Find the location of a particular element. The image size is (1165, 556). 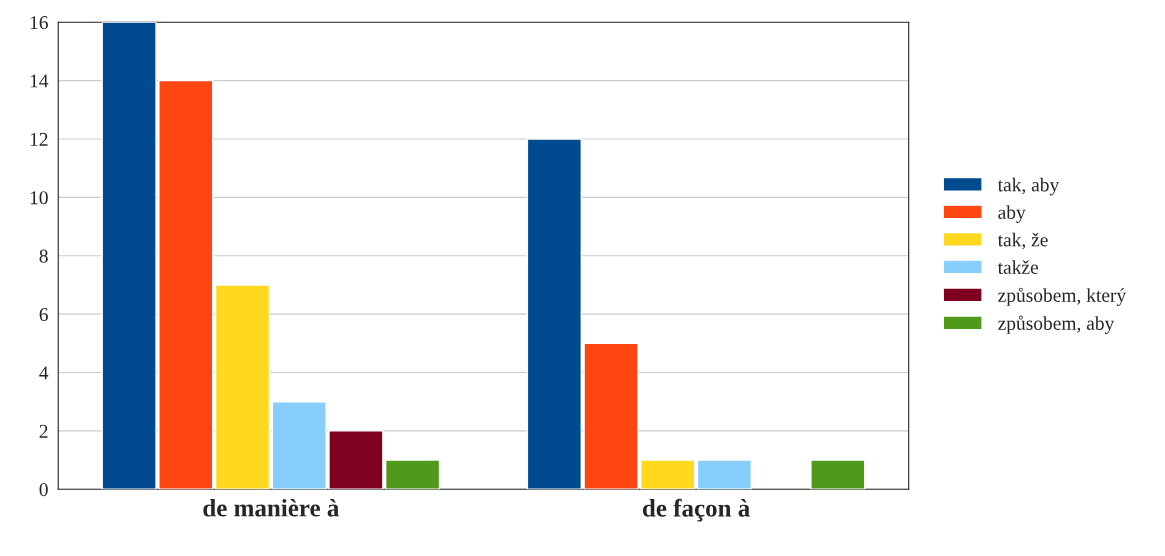

legend-label: aby is located at coordinates (1012, 214).